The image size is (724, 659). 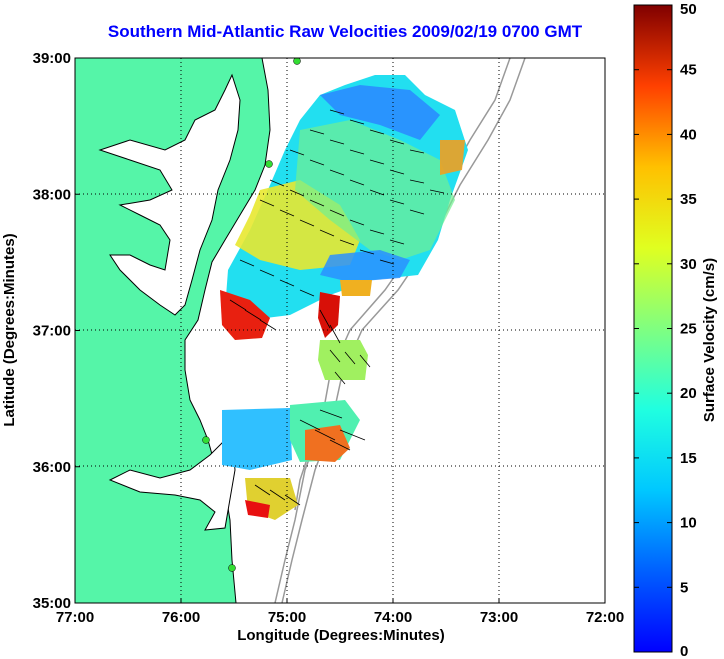 I want to click on colorbar-tick-label: 50, so click(x=688, y=9).